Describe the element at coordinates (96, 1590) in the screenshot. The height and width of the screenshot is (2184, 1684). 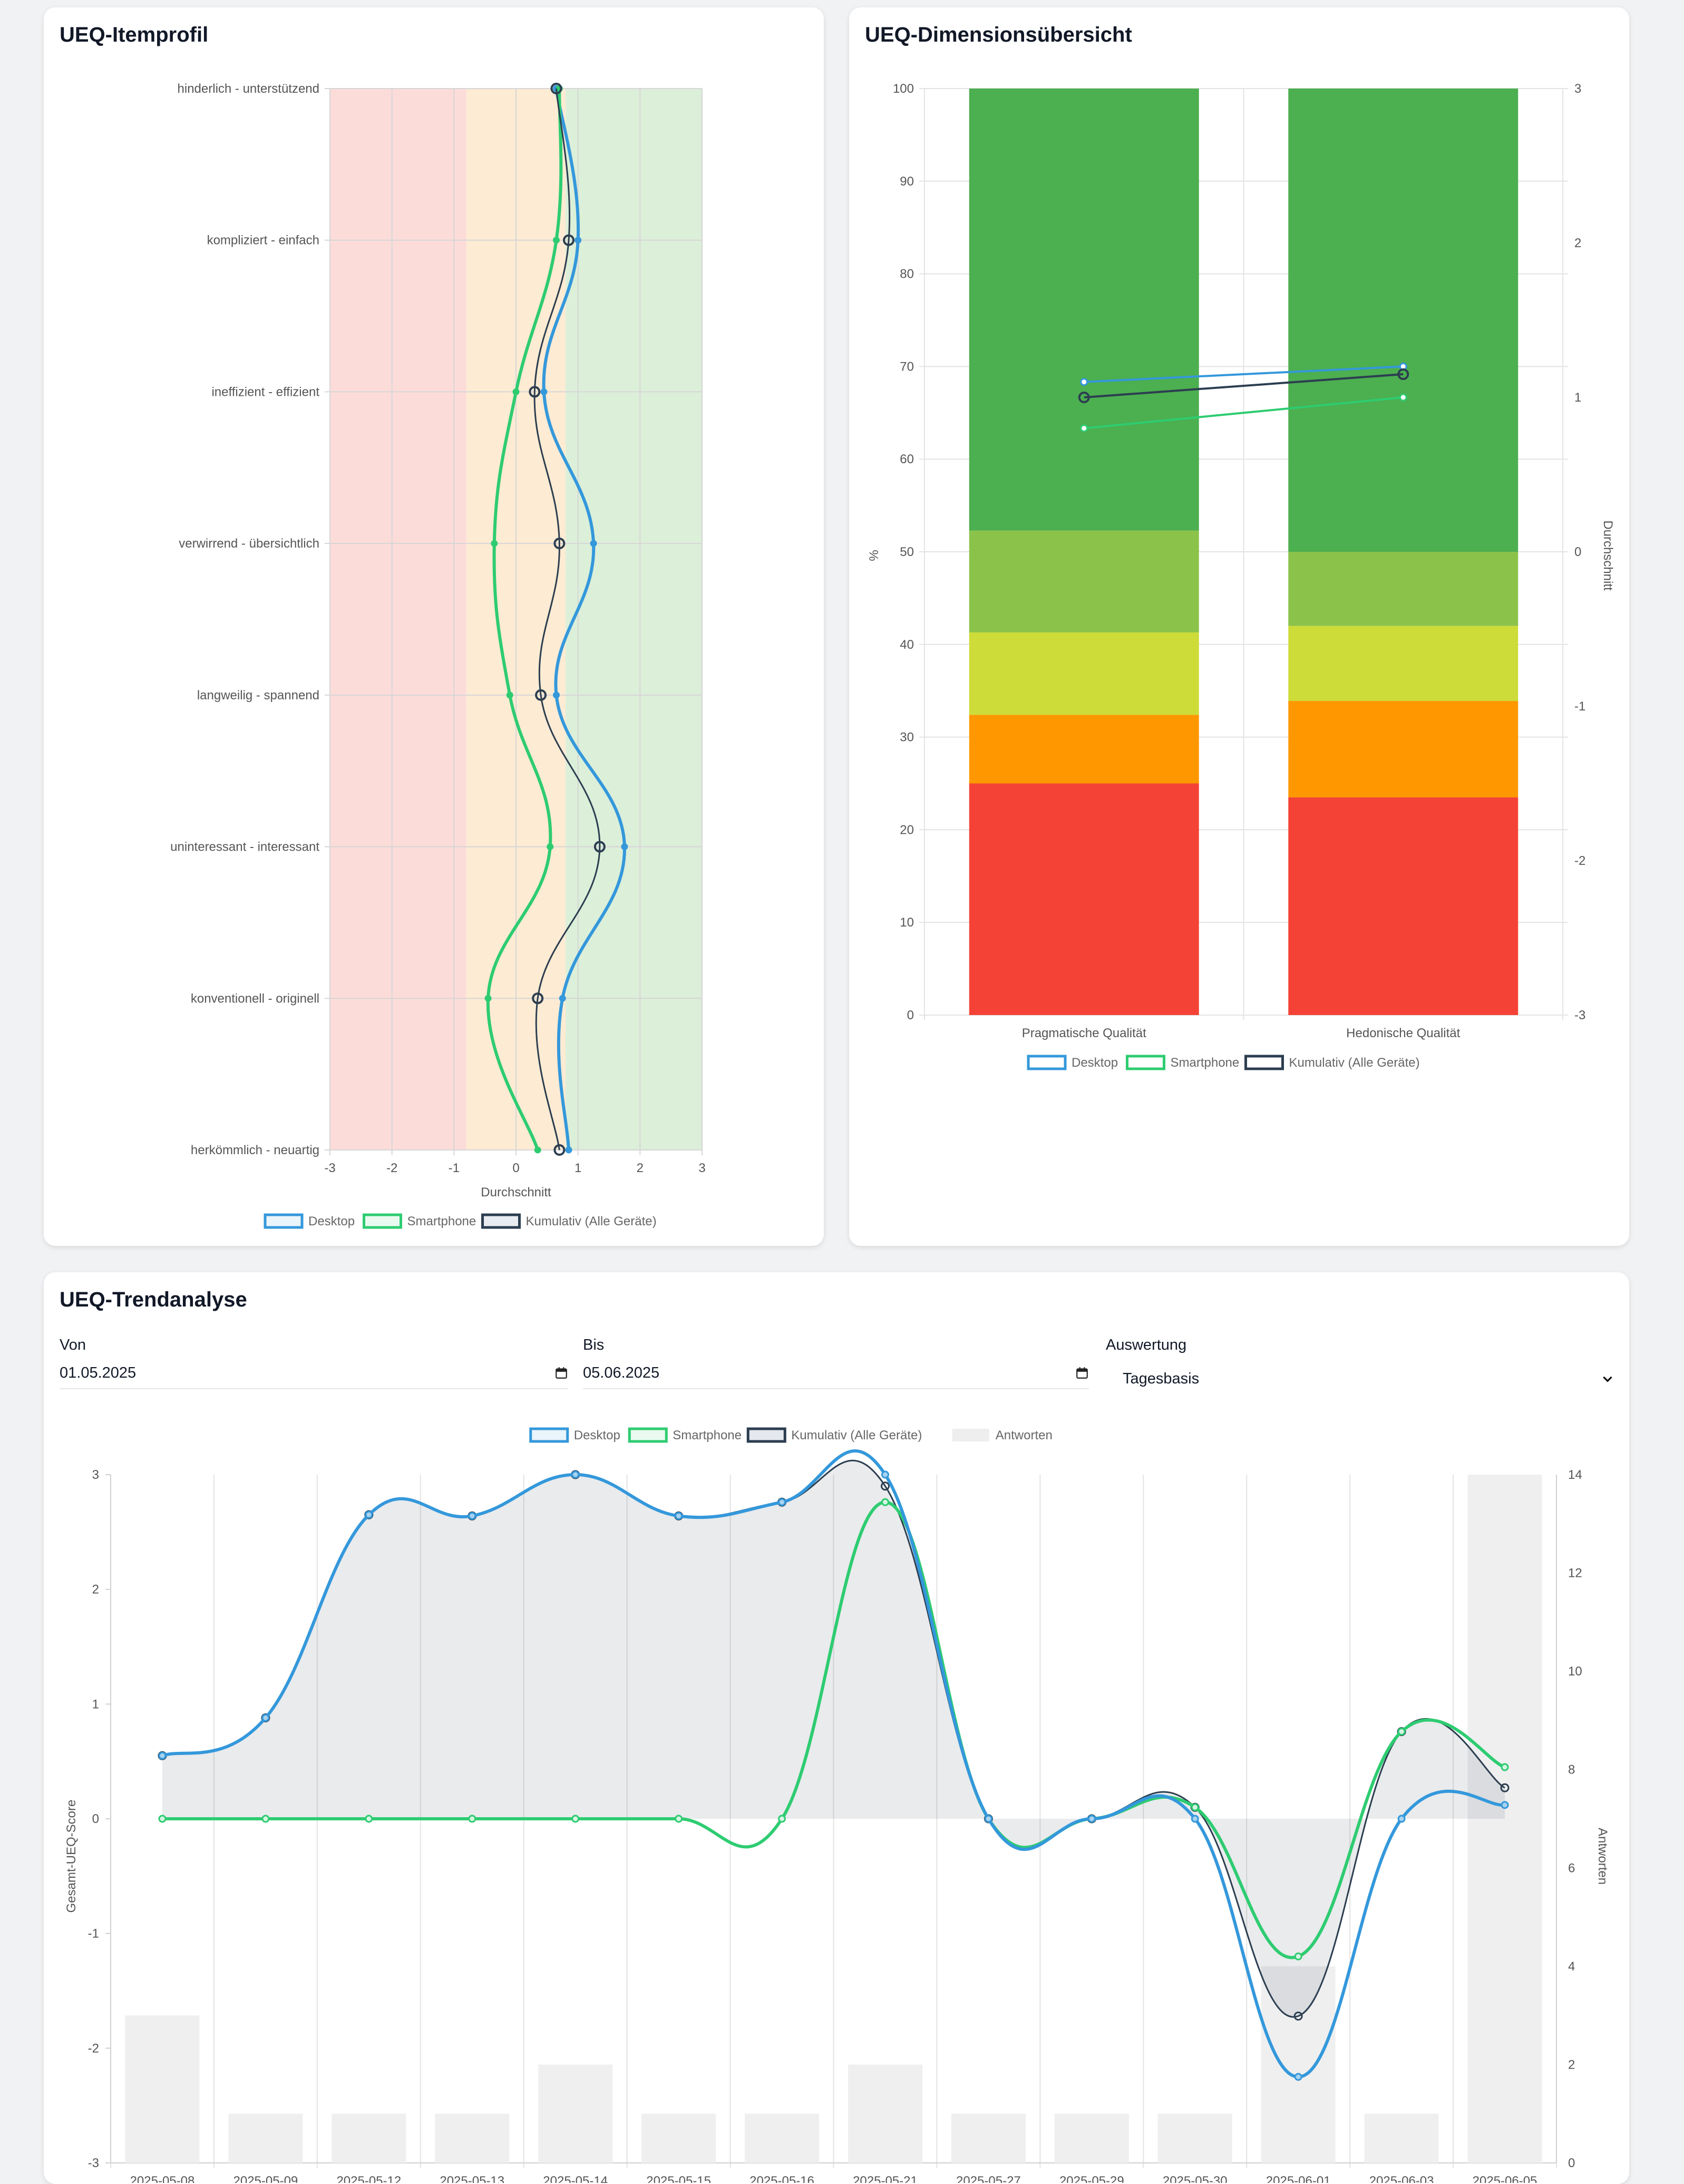
I see `y-tick-label: 2` at that location.